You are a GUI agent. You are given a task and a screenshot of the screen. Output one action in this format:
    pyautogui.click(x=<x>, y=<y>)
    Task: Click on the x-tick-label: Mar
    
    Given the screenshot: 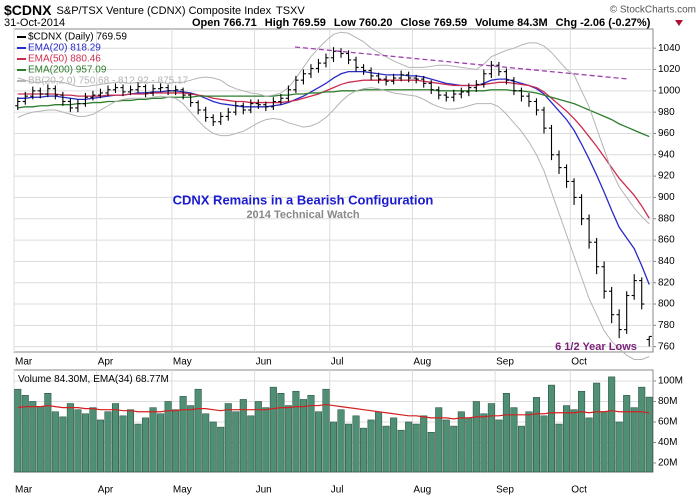 What is the action you would take?
    pyautogui.click(x=24, y=490)
    